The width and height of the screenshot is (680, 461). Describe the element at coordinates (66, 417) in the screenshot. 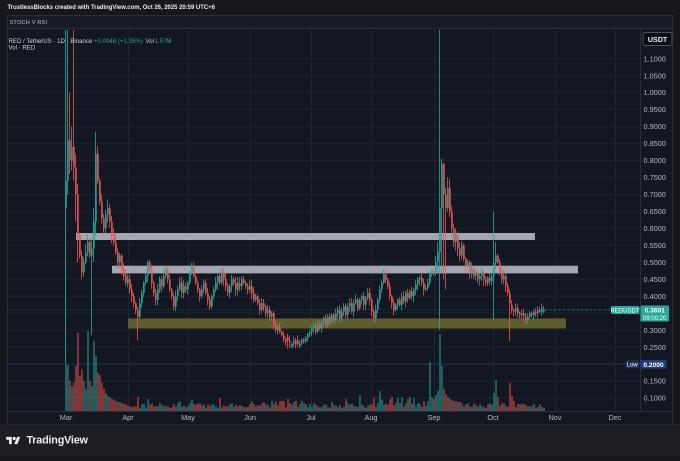

I see `svg-text: Mar` at that location.